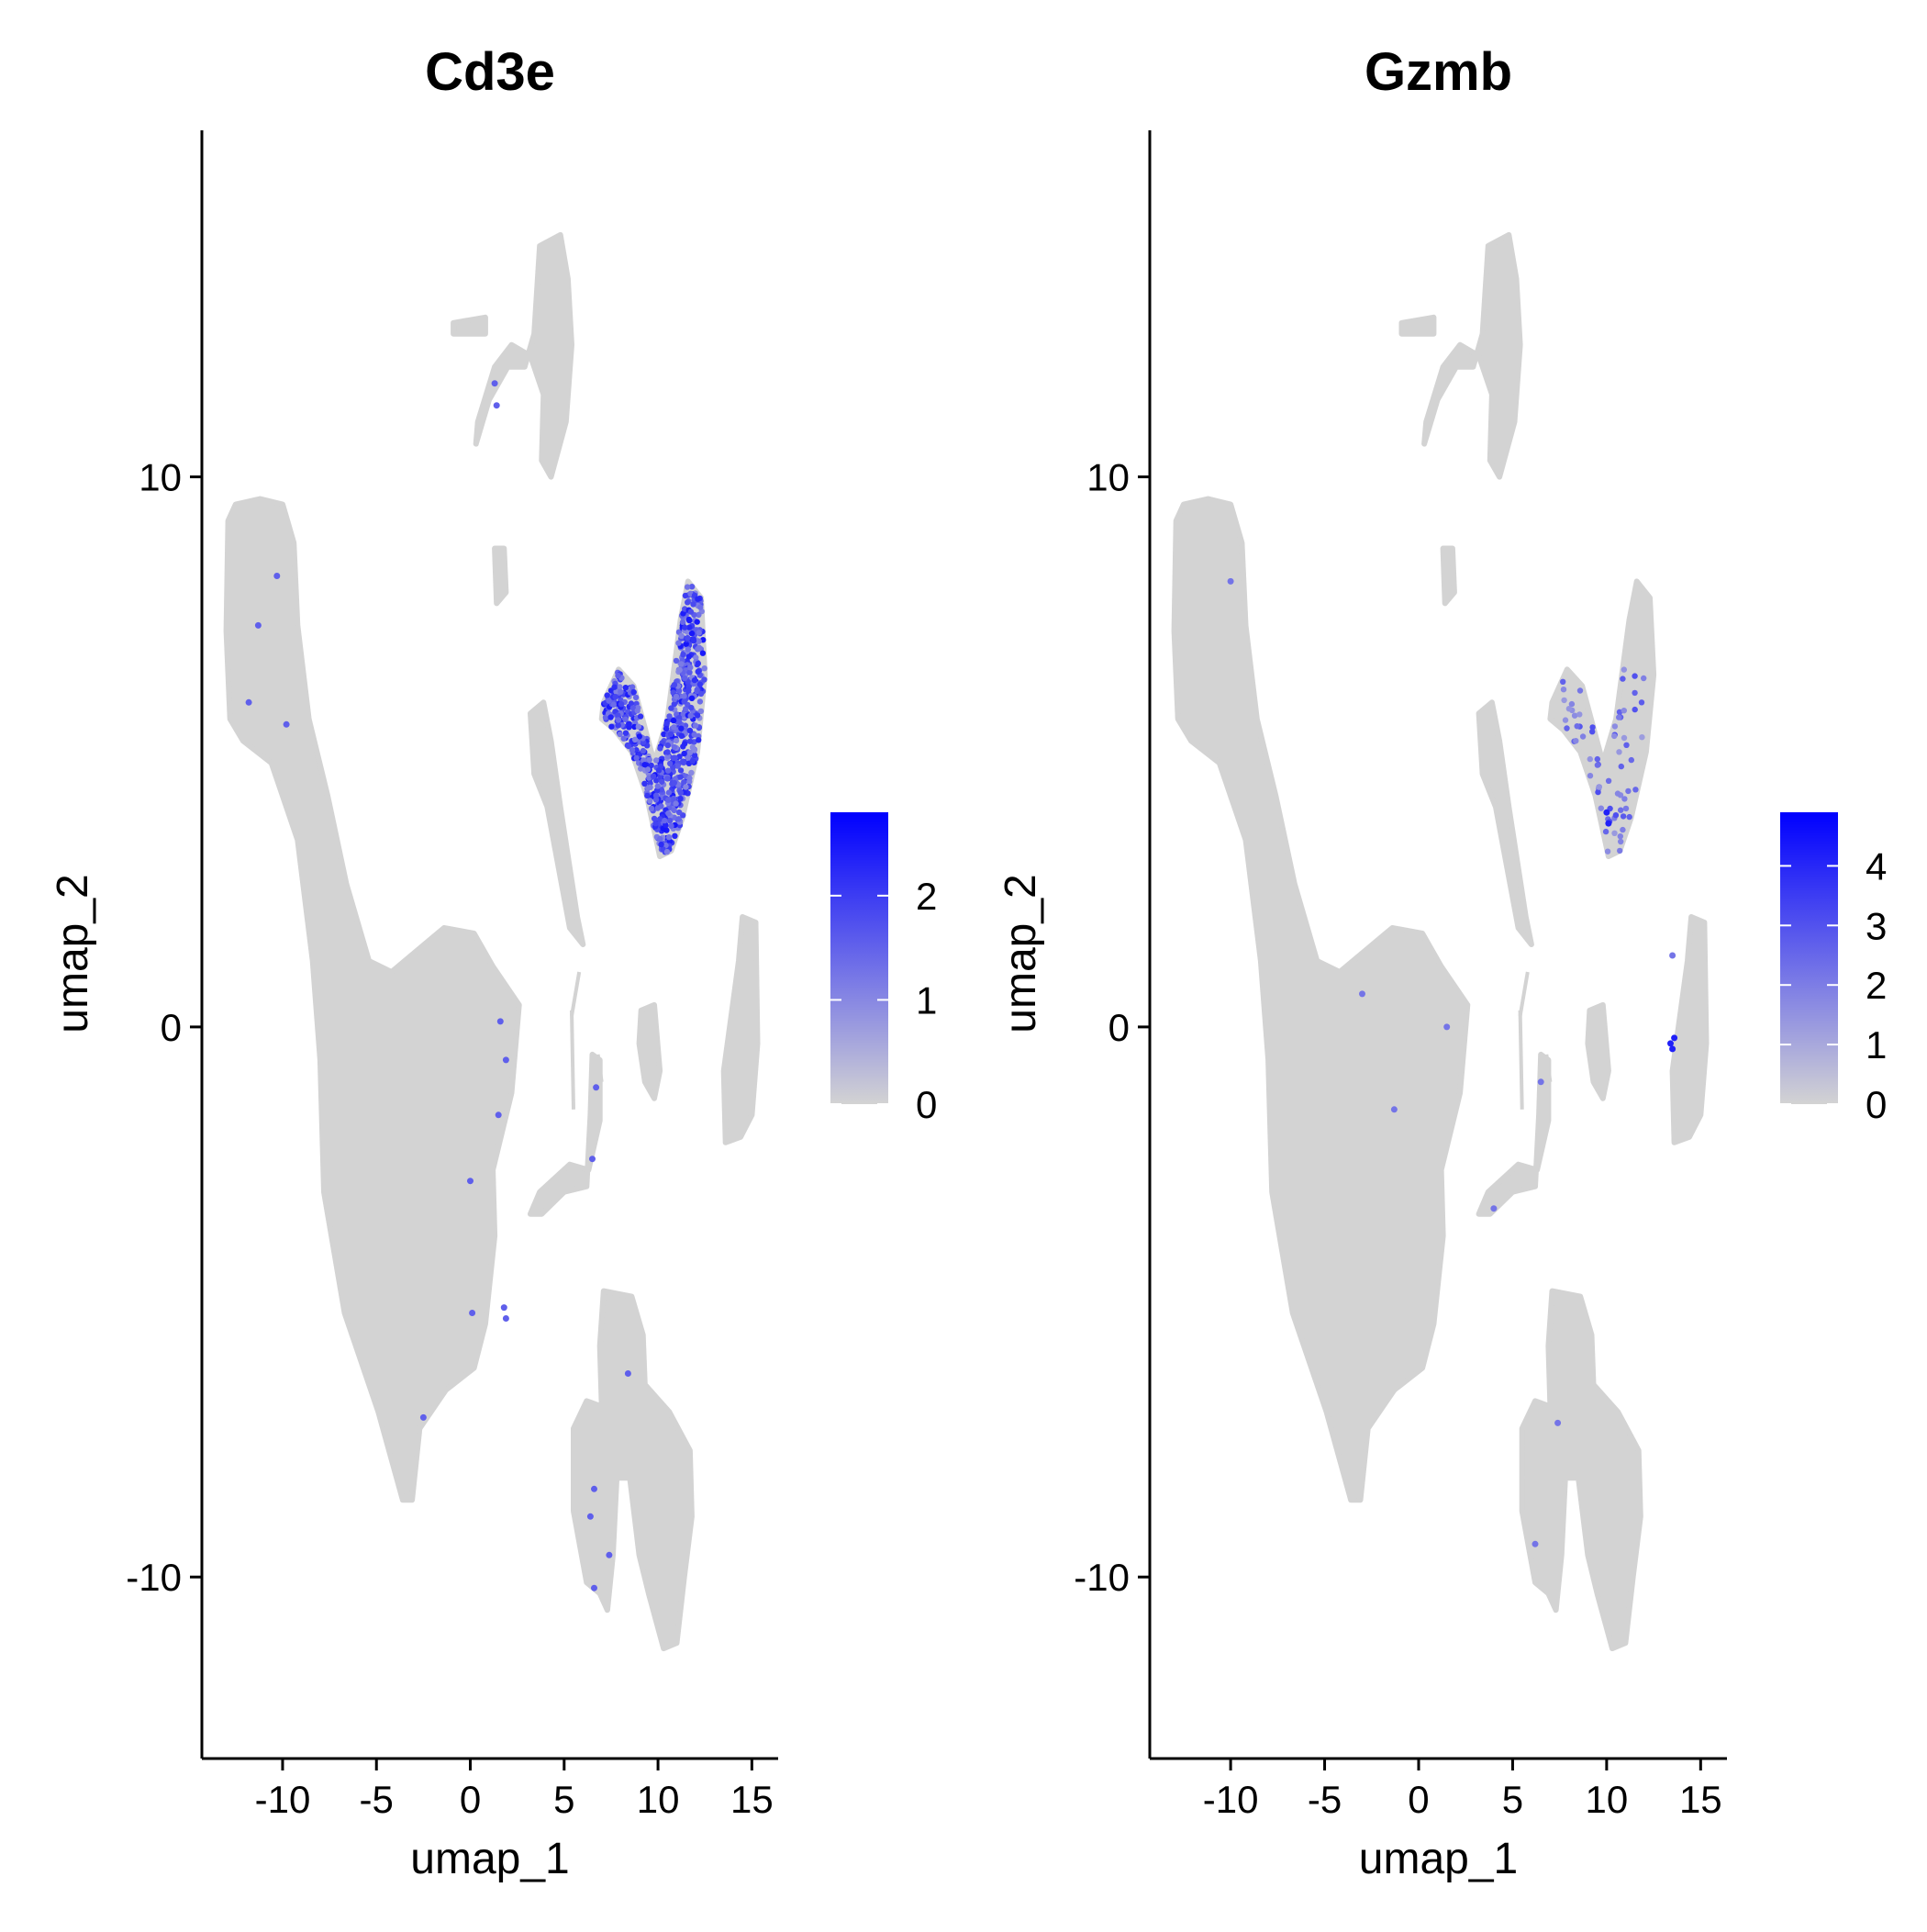  What do you see at coordinates (1809, 958) in the screenshot?
I see `colorbar-gradient` at bounding box center [1809, 958].